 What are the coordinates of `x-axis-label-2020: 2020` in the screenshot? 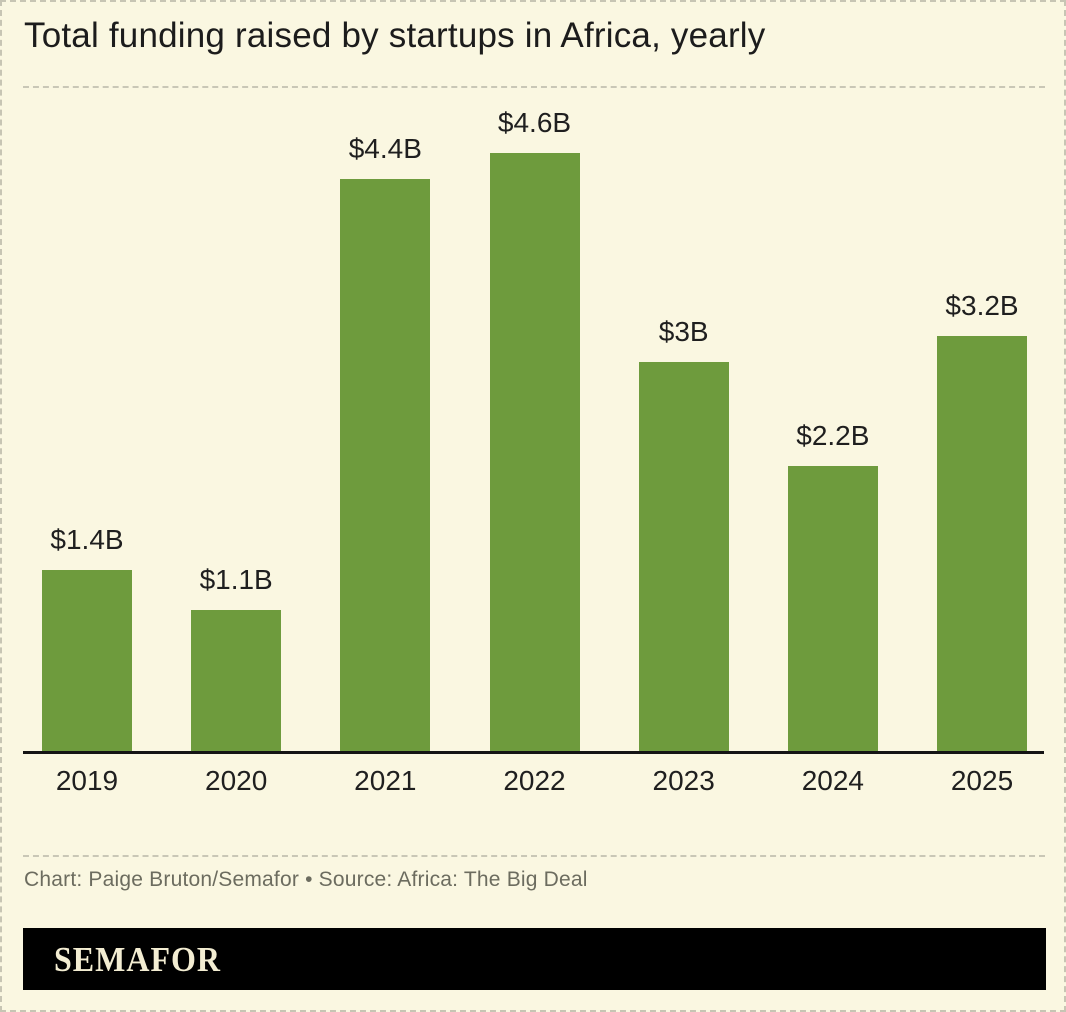 It's located at (236, 780).